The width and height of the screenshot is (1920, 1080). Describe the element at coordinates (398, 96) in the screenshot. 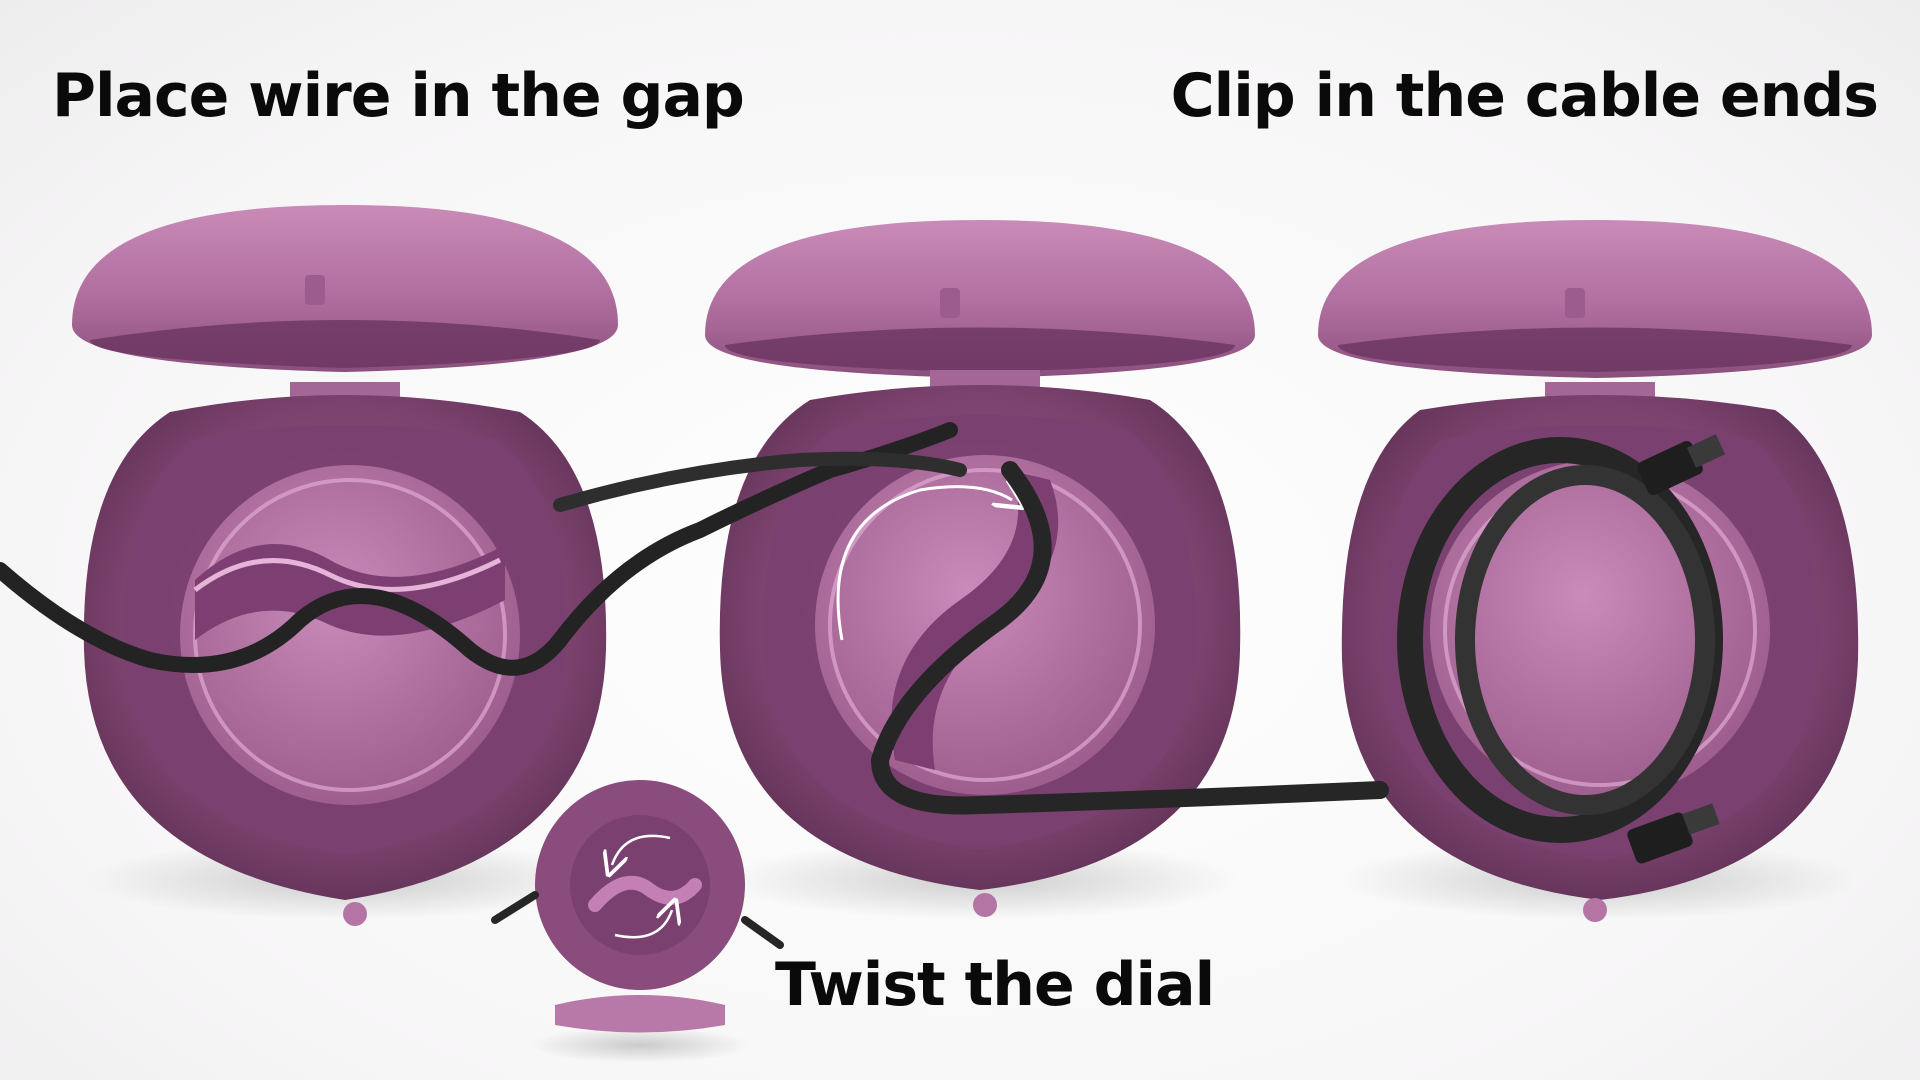

I see `step1-caption: Place wire in the gap` at that location.